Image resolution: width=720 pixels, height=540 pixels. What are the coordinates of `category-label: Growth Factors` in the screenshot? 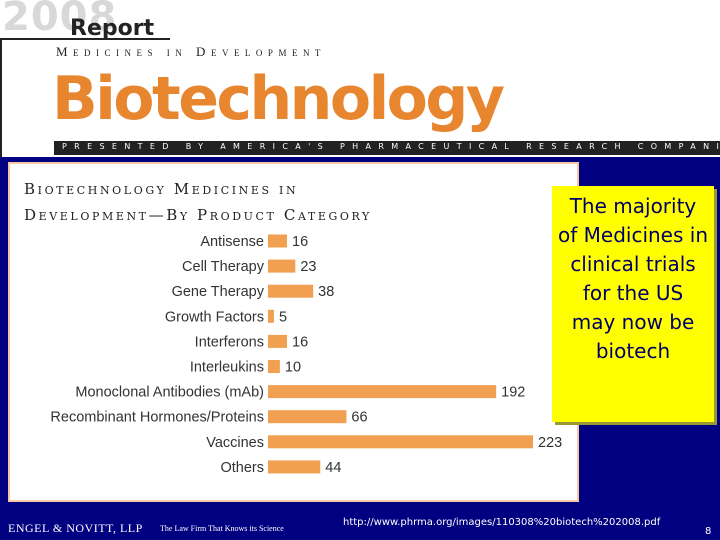 It's located at (214, 317).